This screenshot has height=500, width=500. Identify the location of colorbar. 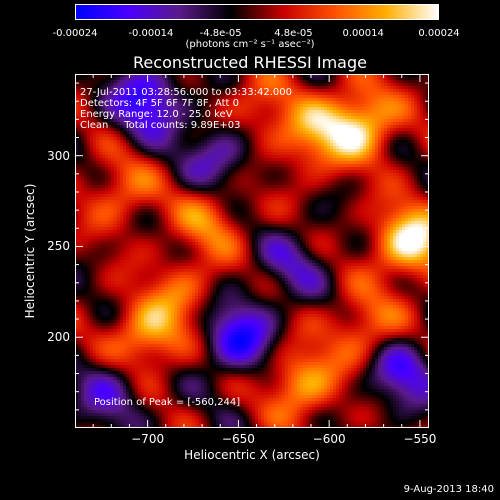
(257, 12).